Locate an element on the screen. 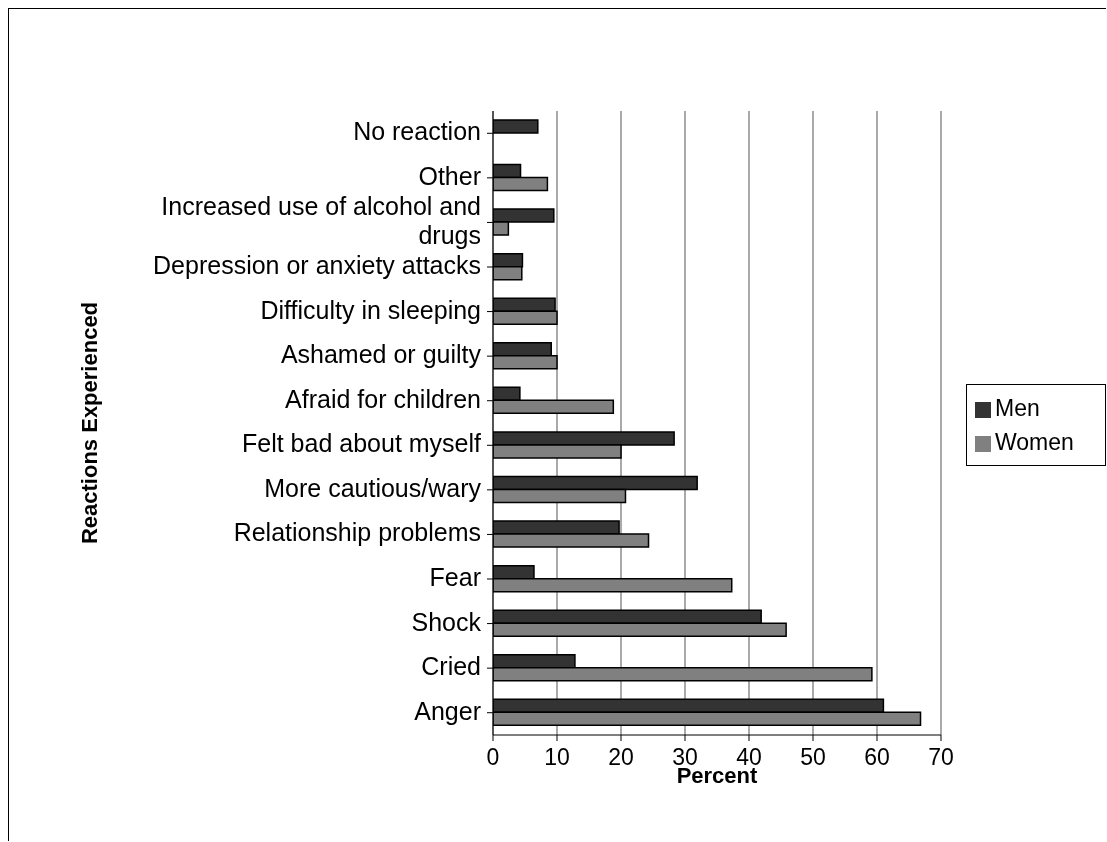 Image resolution: width=1107 pixels, height=842 pixels. y-axis-title: Reactions Experienced is located at coordinates (89, 423).